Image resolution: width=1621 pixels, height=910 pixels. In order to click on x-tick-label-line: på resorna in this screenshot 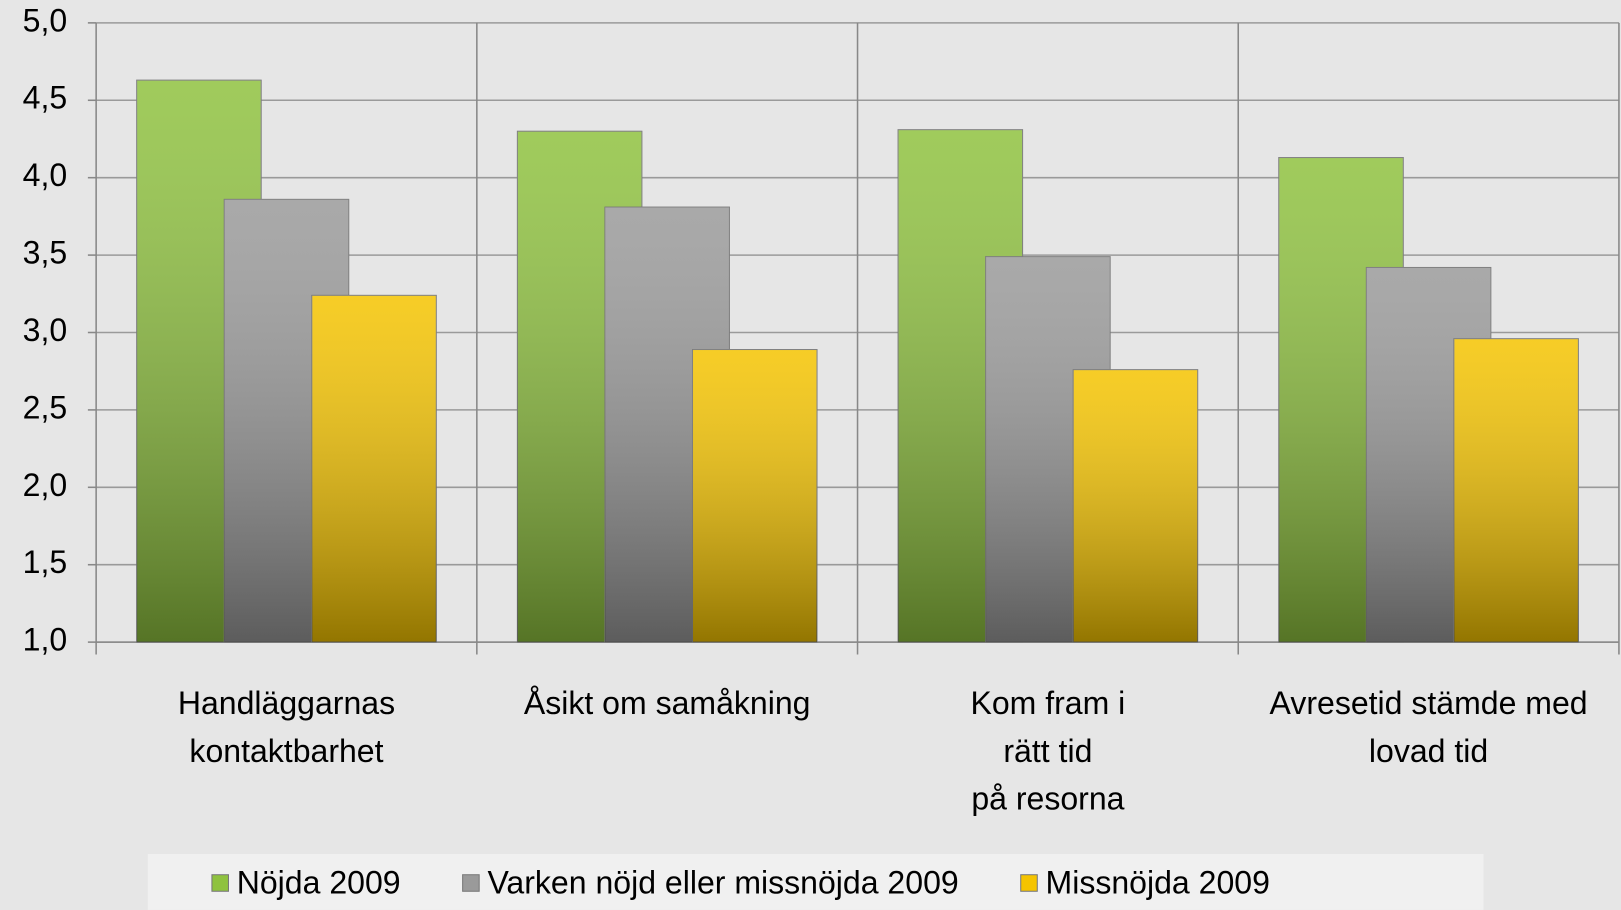, I will do `click(1047, 799)`.